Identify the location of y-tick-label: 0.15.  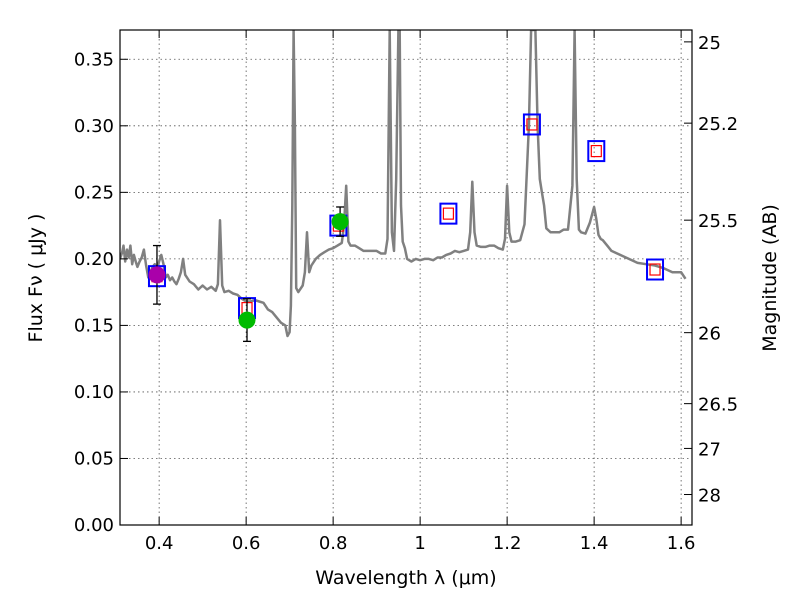
(94, 325).